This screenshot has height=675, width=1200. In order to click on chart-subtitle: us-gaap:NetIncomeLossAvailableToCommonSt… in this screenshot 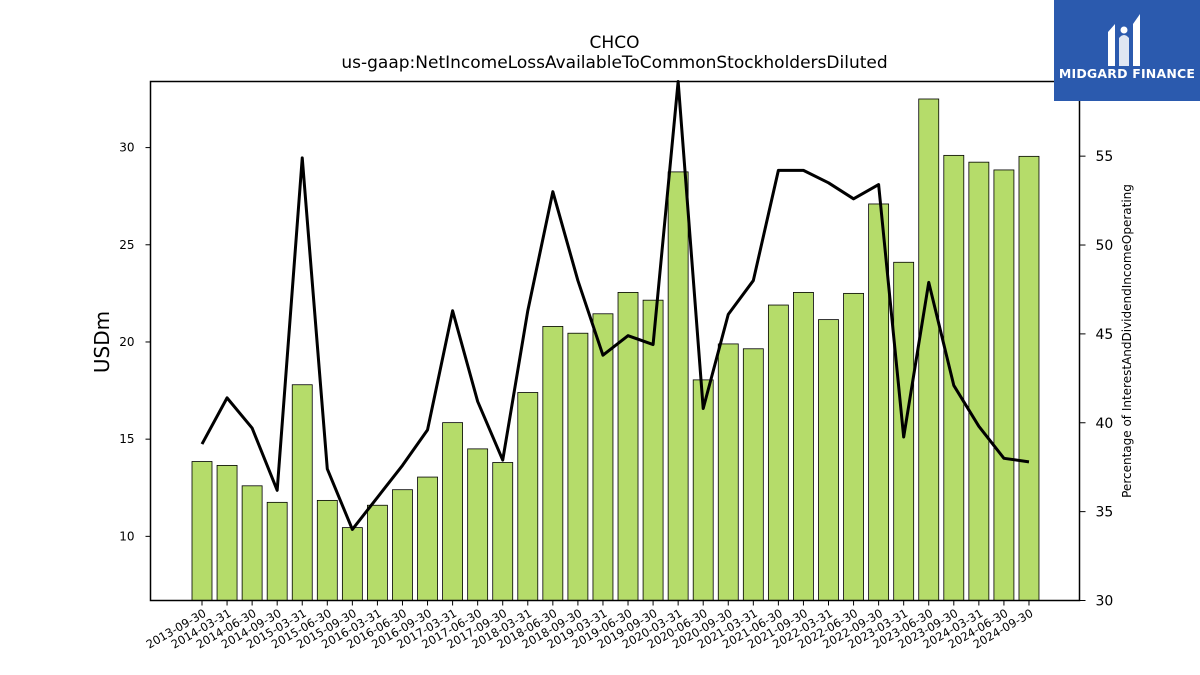, I will do `click(614, 63)`.